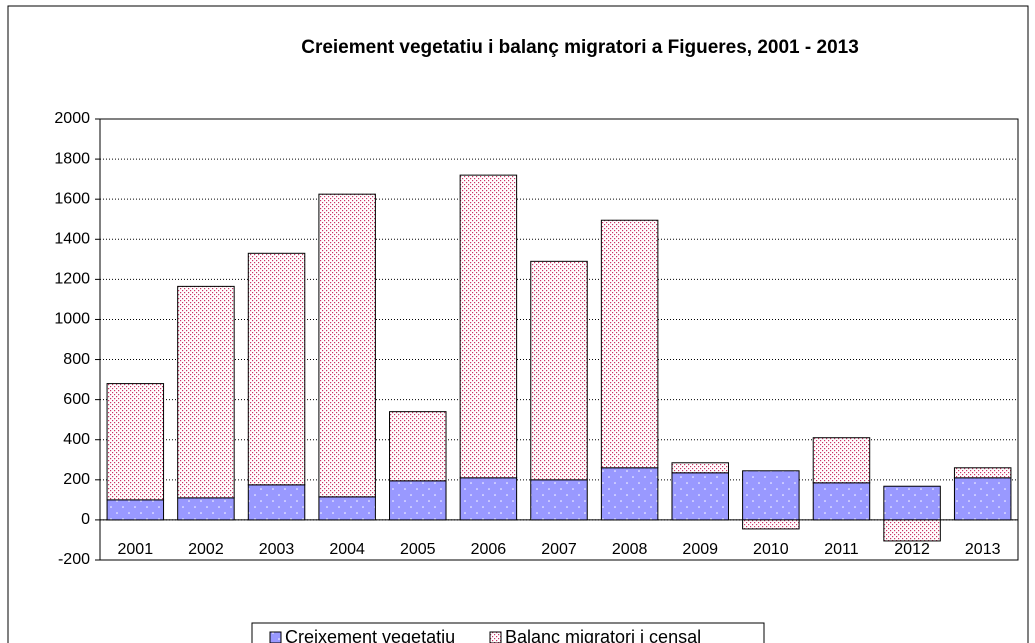 This screenshot has width=1035, height=643. Describe the element at coordinates (630, 549) in the screenshot. I see `x-tick-label: 2008` at that location.